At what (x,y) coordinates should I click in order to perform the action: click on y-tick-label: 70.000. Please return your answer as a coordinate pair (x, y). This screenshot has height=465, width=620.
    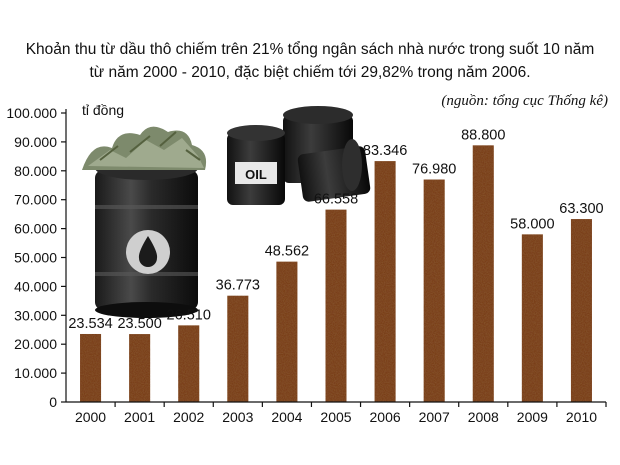
    Looking at the image, I should click on (35, 200).